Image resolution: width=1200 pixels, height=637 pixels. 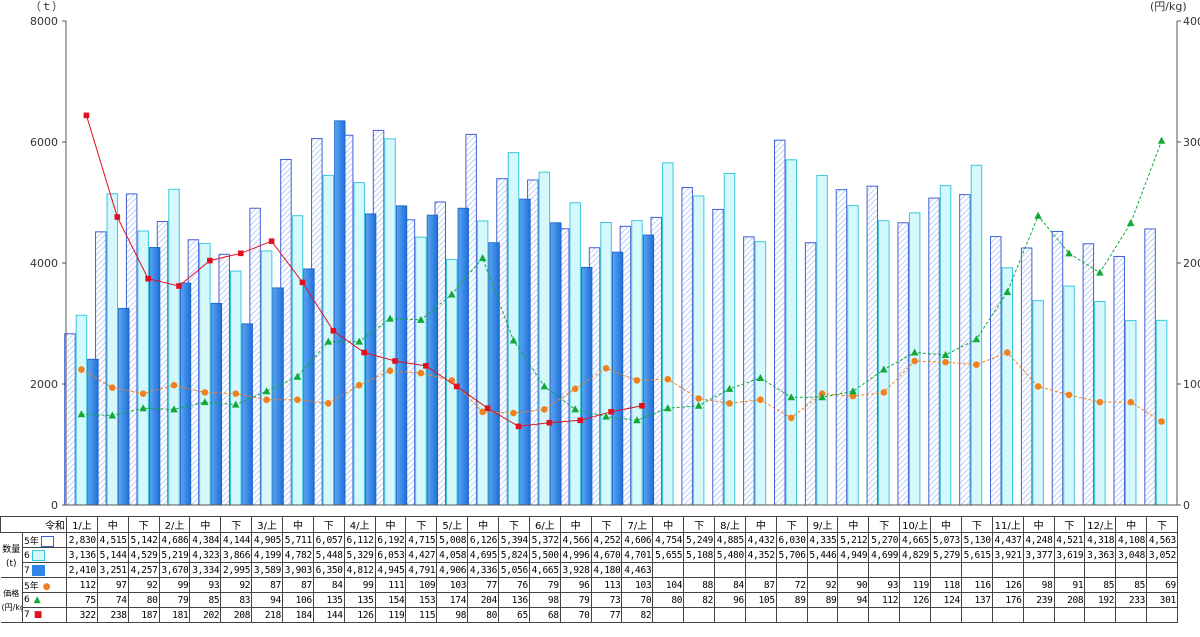 What do you see at coordinates (328, 615) in the screenshot?
I see `price-value: 144` at bounding box center [328, 615].